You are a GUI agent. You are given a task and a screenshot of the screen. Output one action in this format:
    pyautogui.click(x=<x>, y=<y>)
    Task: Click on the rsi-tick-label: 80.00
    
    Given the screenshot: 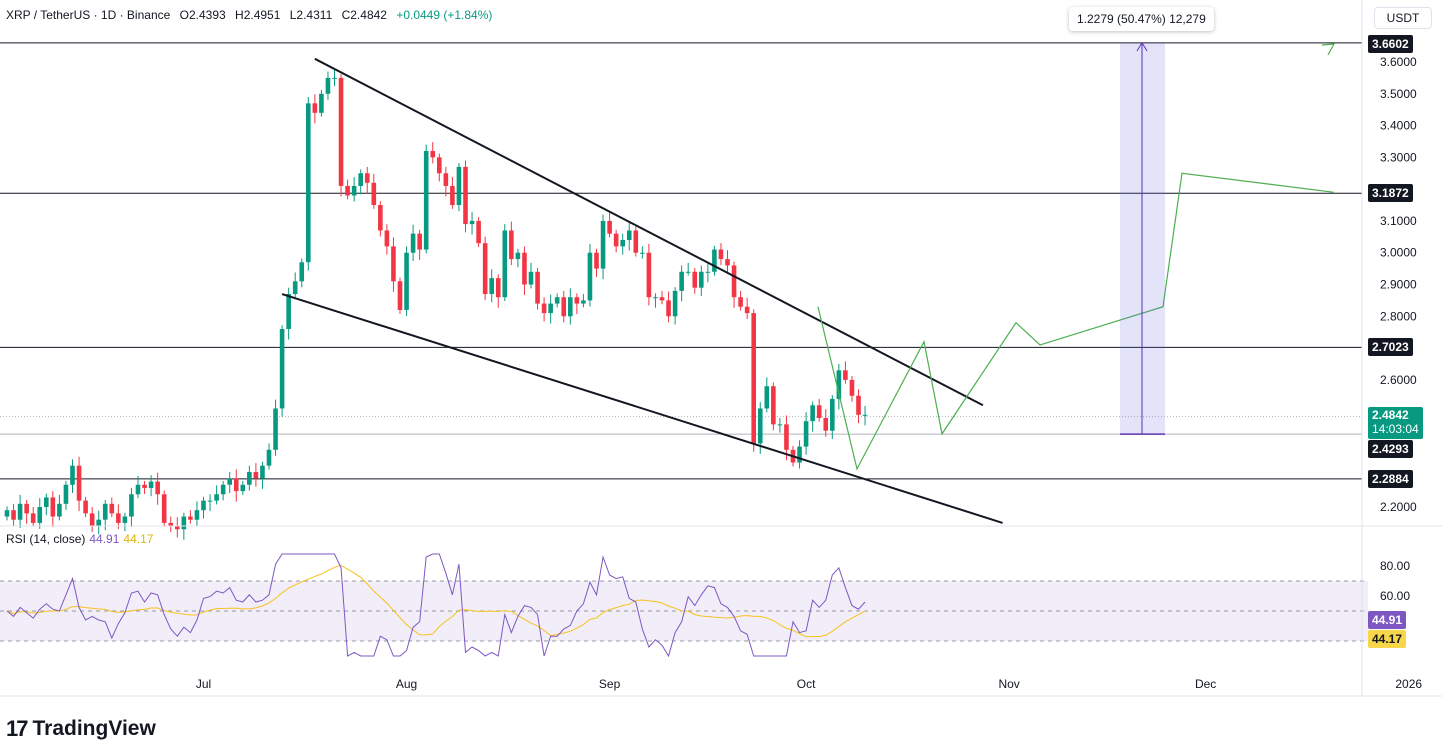 What is the action you would take?
    pyautogui.click(x=1395, y=566)
    